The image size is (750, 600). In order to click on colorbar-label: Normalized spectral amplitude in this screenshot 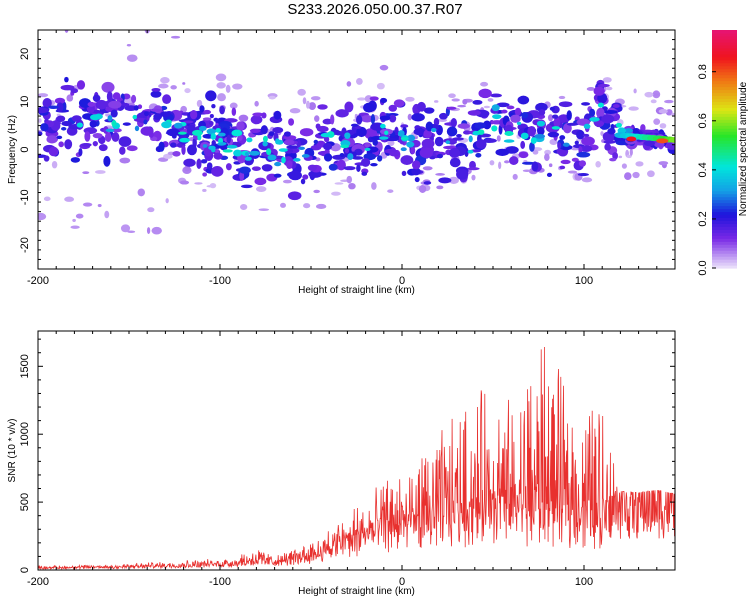, I will do `click(743, 148)`.